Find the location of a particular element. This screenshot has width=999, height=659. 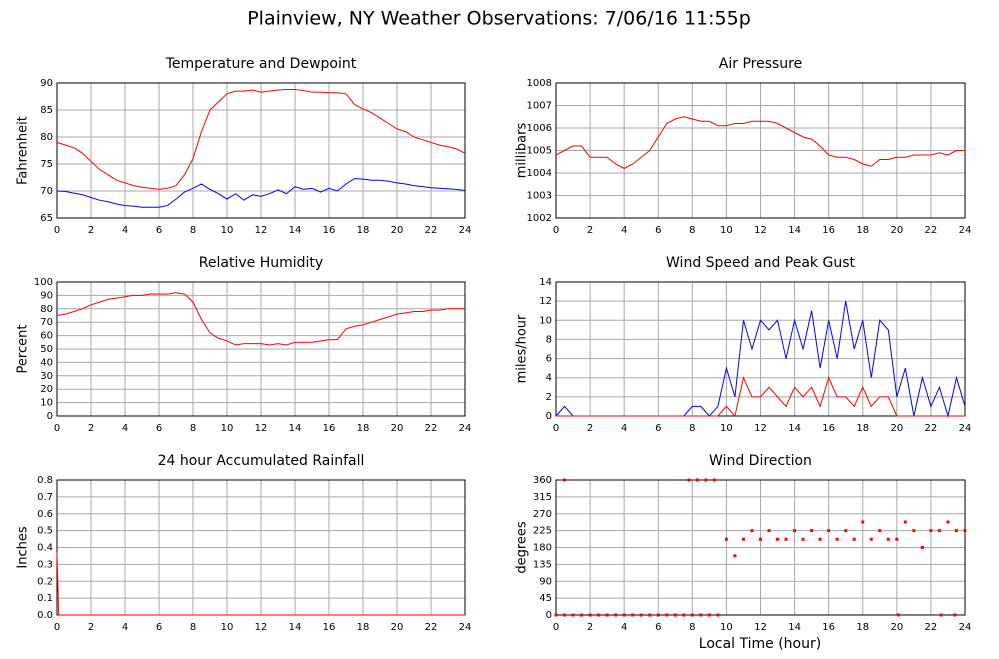

y-tick-label: 50 is located at coordinates (46, 349).